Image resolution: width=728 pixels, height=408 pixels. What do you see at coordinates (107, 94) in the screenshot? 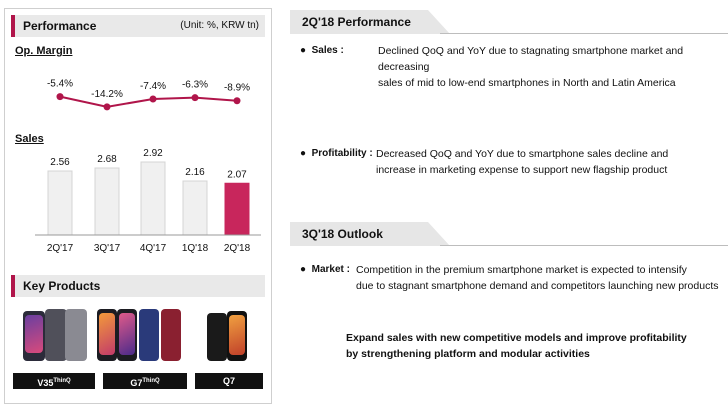
I see `op-margin-label: -14.2%` at bounding box center [107, 94].